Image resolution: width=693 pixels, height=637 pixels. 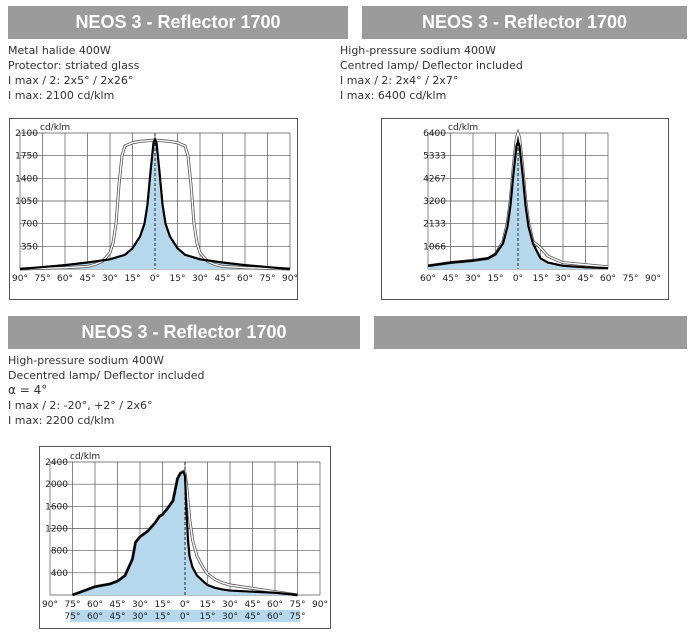 What do you see at coordinates (59, 50) in the screenshot?
I see `panel-1-lamp: Metal halide 400W` at bounding box center [59, 50].